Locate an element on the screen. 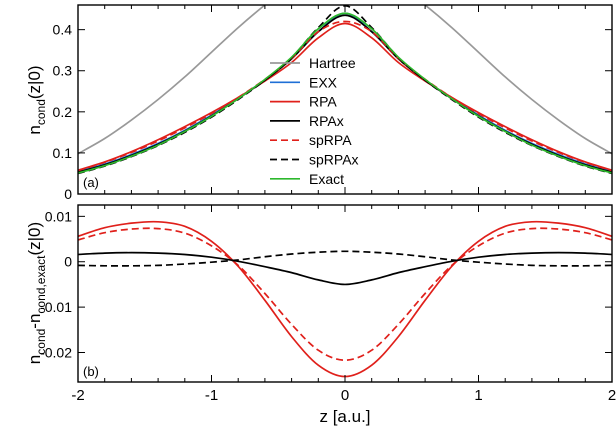 The height and width of the screenshot is (427, 616). y-tick-label-b: 0.01 is located at coordinates (58, 216).